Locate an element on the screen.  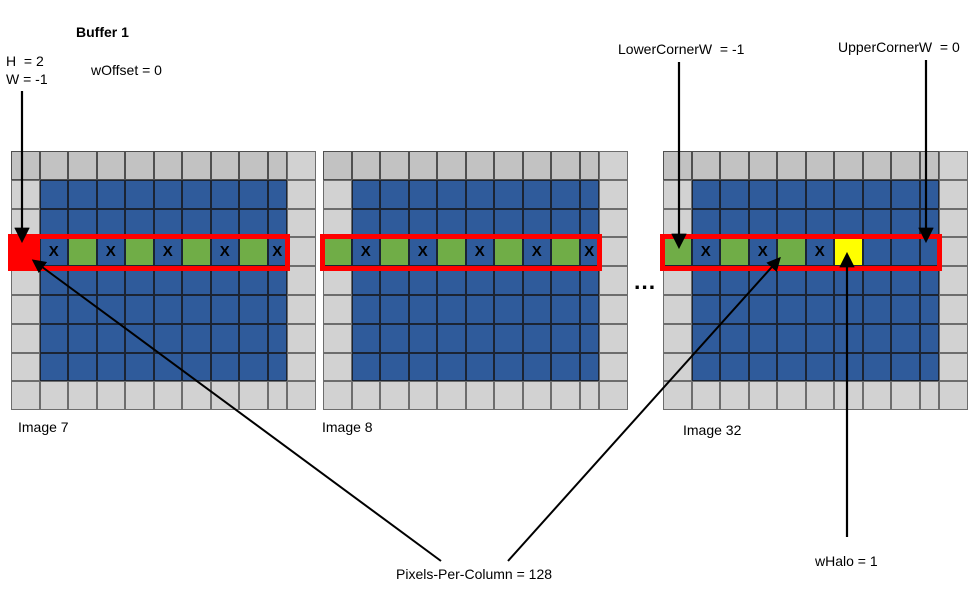
woffset-label: wOffset = 0 is located at coordinates (126, 70).